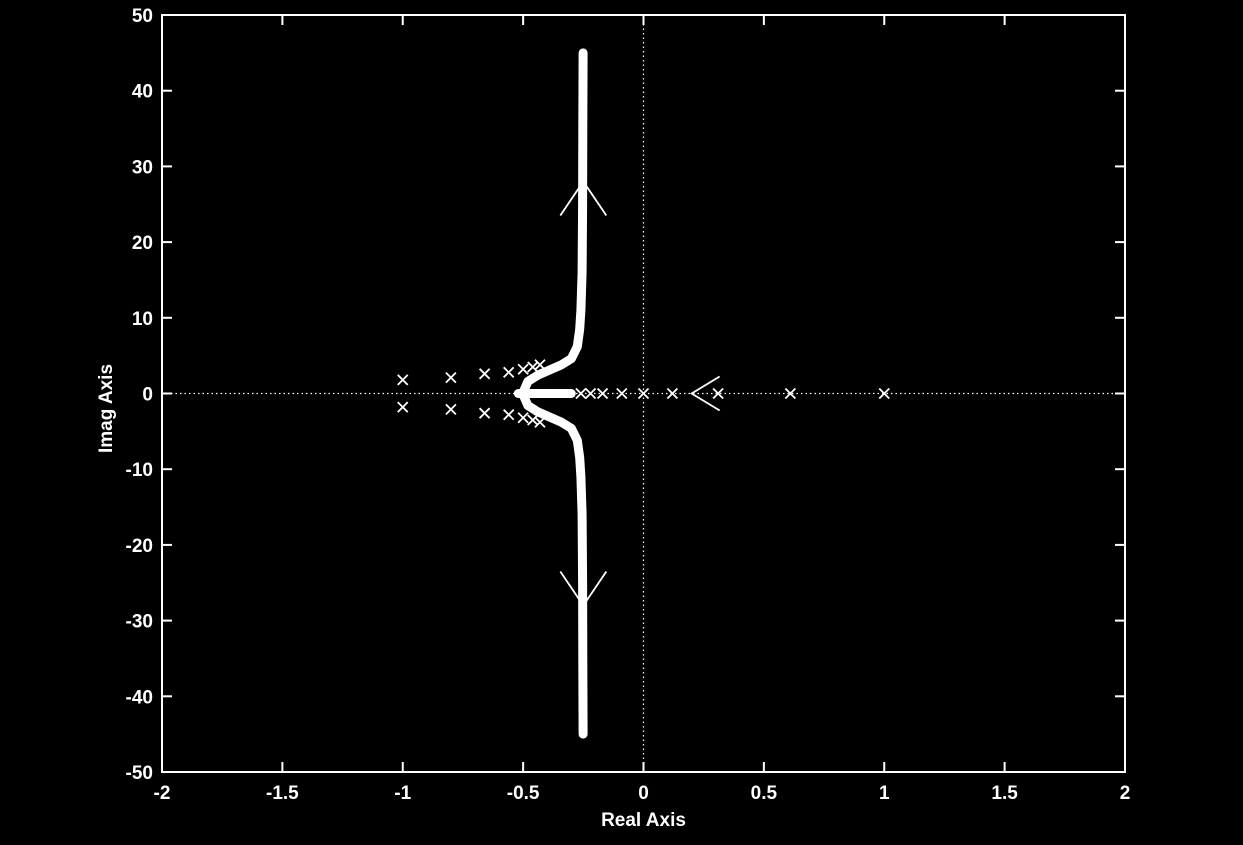  I want to click on x-tick-label: 1.5, so click(1004, 793).